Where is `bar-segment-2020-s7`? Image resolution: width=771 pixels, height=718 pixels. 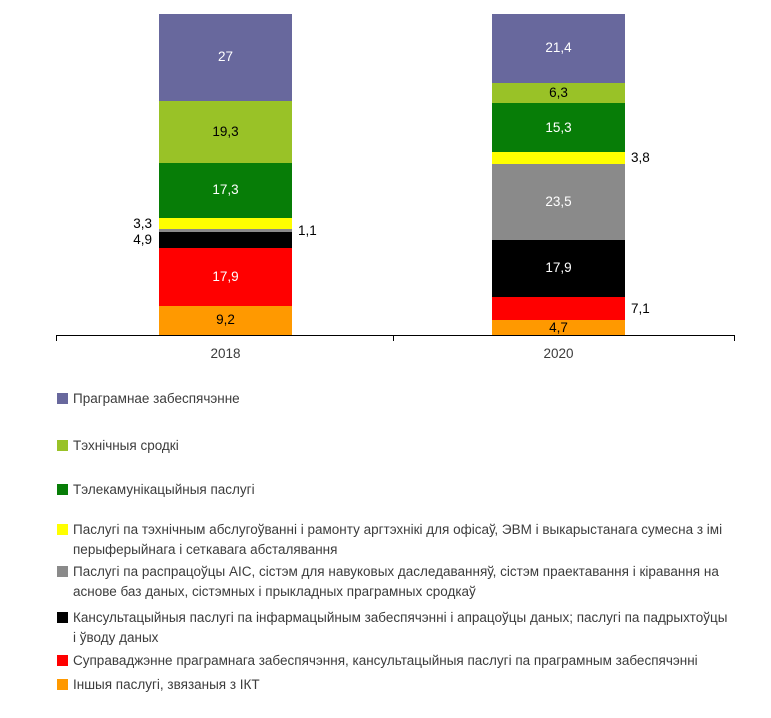
bar-segment-2020-s7 is located at coordinates (558, 327).